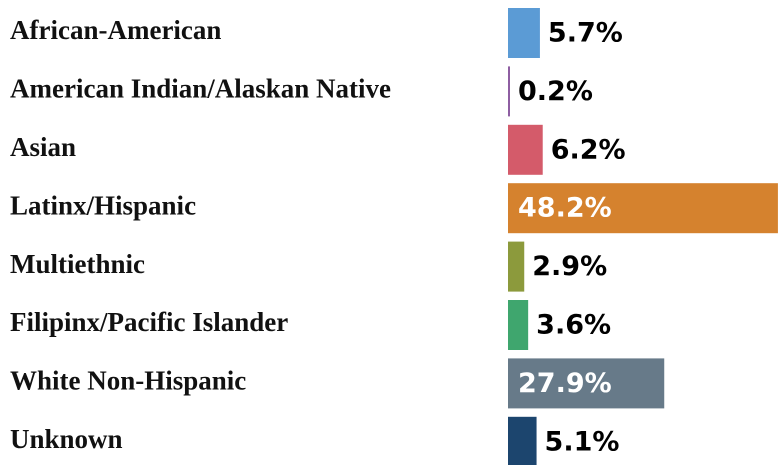 This screenshot has width=778, height=465. Describe the element at coordinates (565, 383) in the screenshot. I see `value-label: 27.9%` at that location.